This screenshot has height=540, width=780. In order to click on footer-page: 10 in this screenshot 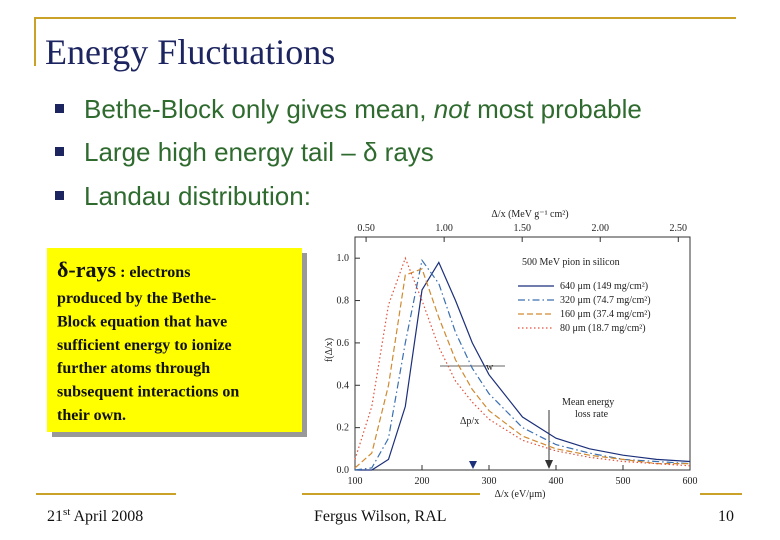, I will do `click(726, 516)`.